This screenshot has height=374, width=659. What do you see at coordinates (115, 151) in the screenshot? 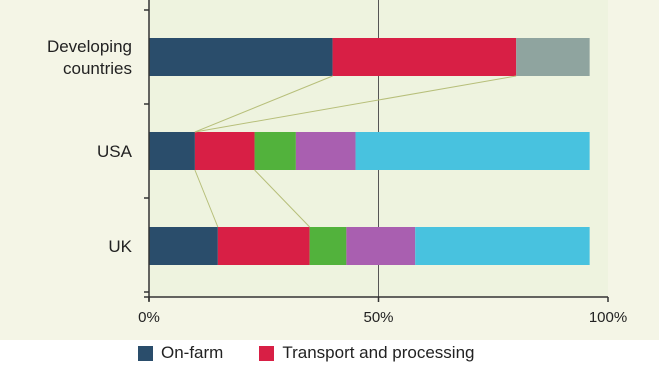
I see `category-label: USA` at bounding box center [115, 151].